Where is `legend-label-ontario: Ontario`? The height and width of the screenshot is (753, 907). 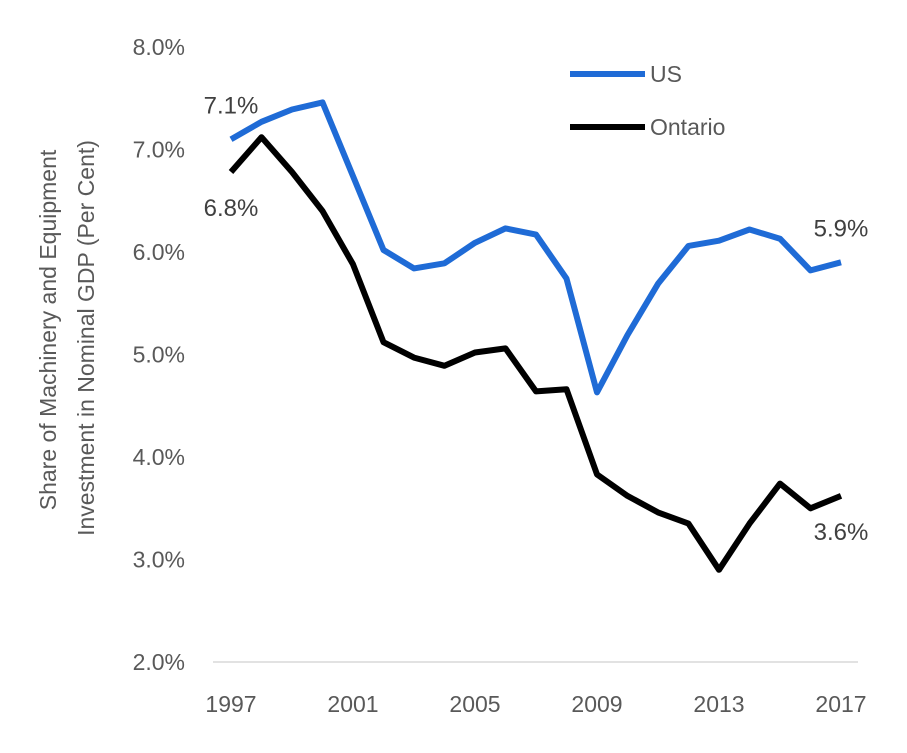
legend-label-ontario: Ontario is located at coordinates (687, 127).